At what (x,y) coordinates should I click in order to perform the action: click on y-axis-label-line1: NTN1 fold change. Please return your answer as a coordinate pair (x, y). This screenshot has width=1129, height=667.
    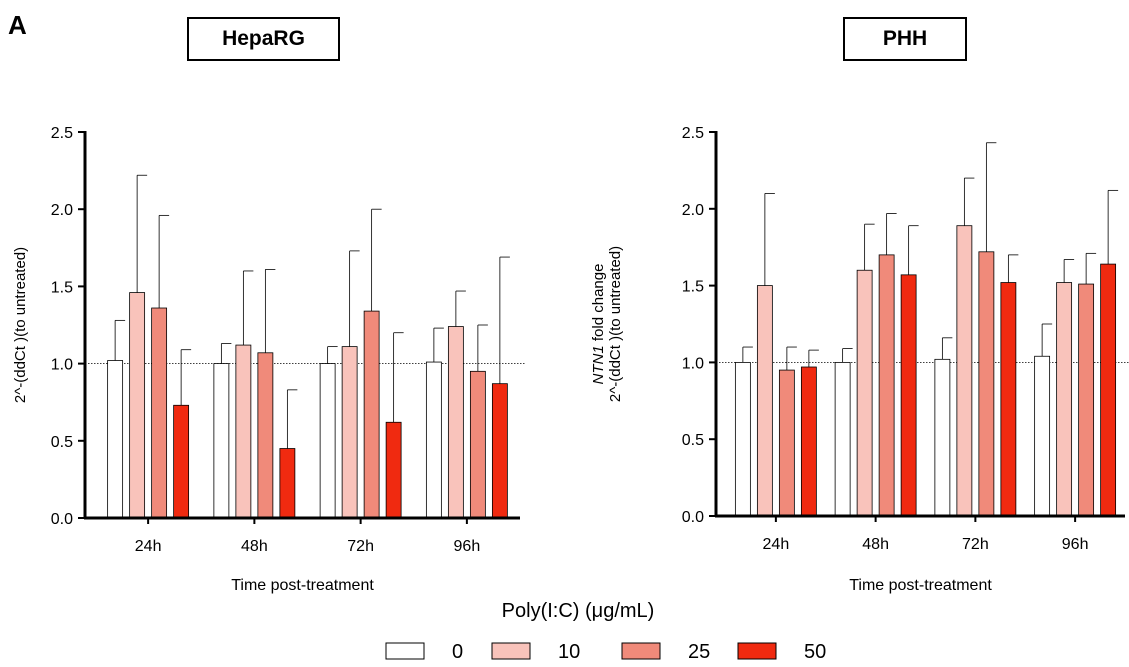
    Looking at the image, I should click on (598, 324).